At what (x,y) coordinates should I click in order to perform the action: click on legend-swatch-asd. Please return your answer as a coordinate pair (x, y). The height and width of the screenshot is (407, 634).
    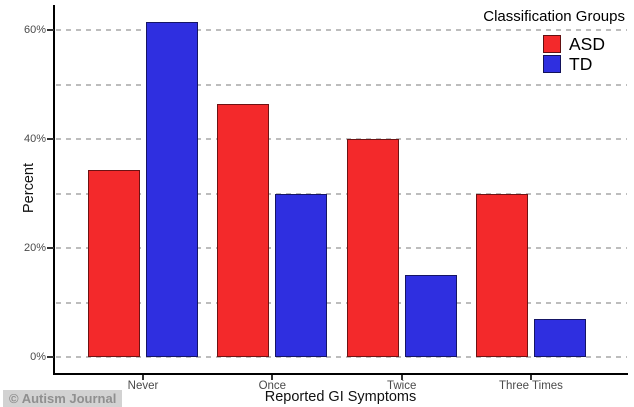
    Looking at the image, I should click on (552, 44).